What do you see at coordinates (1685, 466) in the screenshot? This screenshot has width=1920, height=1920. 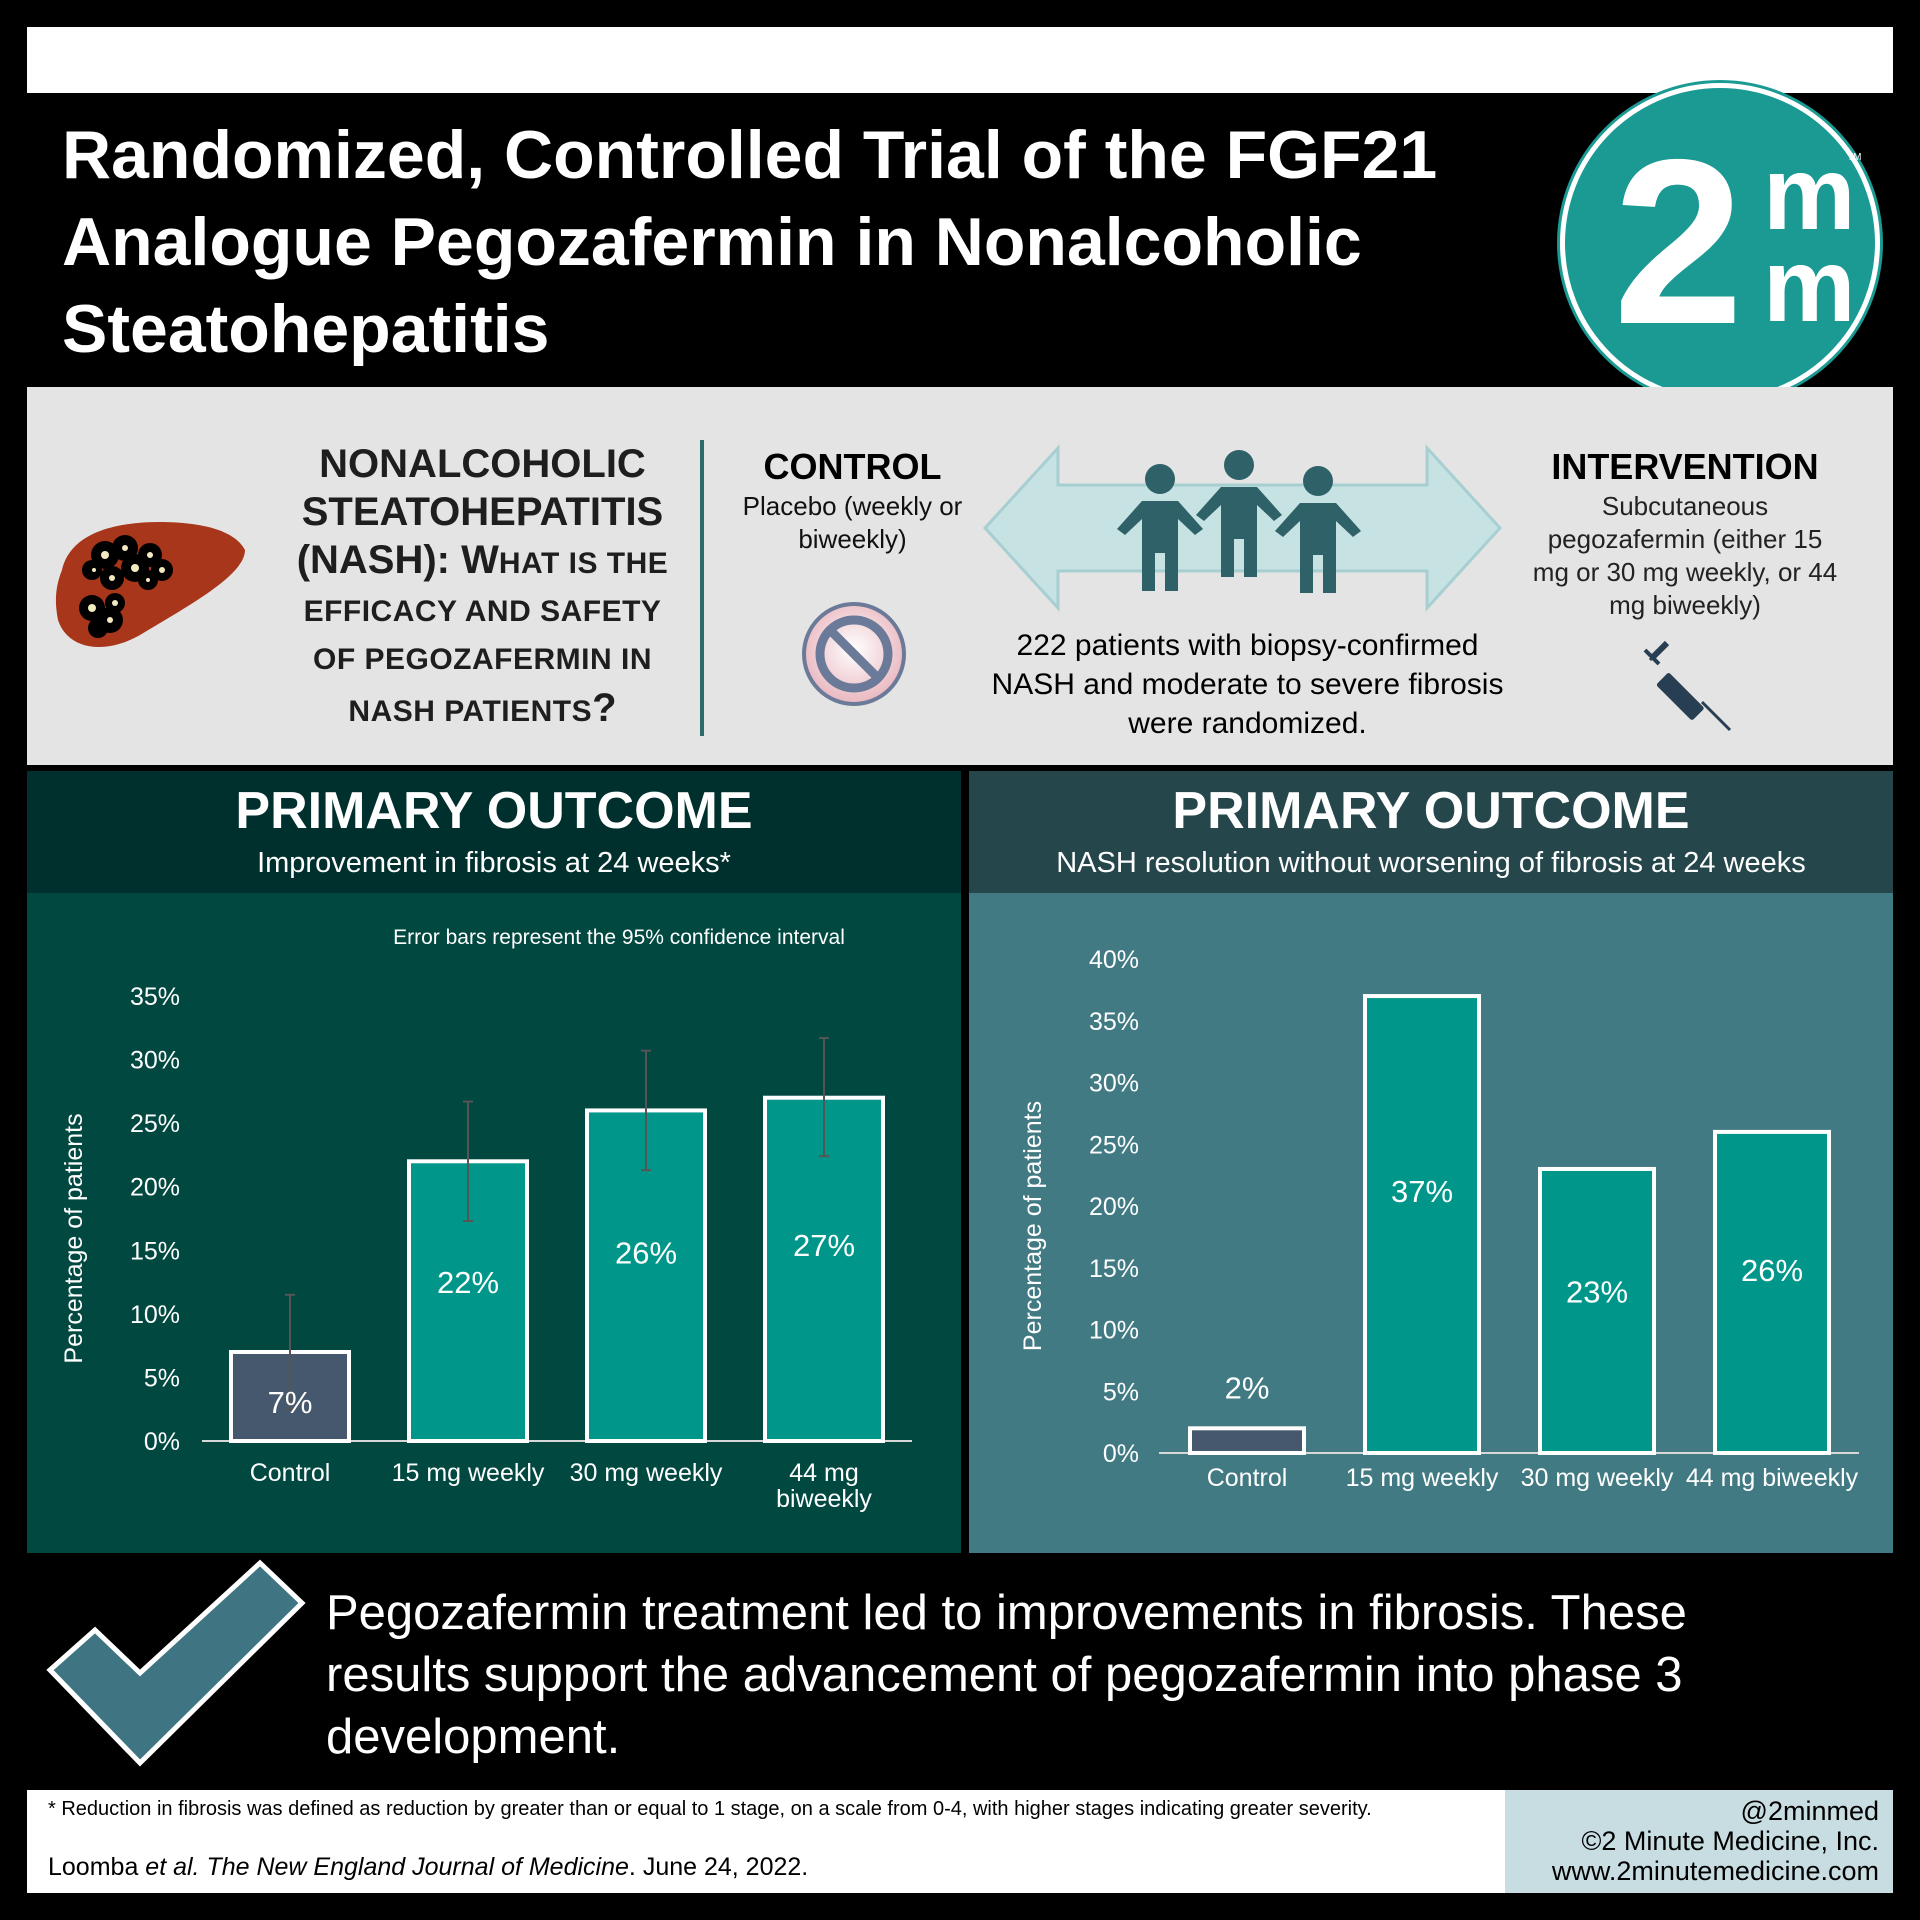 I see `intervention-heading: INTERVENTION` at bounding box center [1685, 466].